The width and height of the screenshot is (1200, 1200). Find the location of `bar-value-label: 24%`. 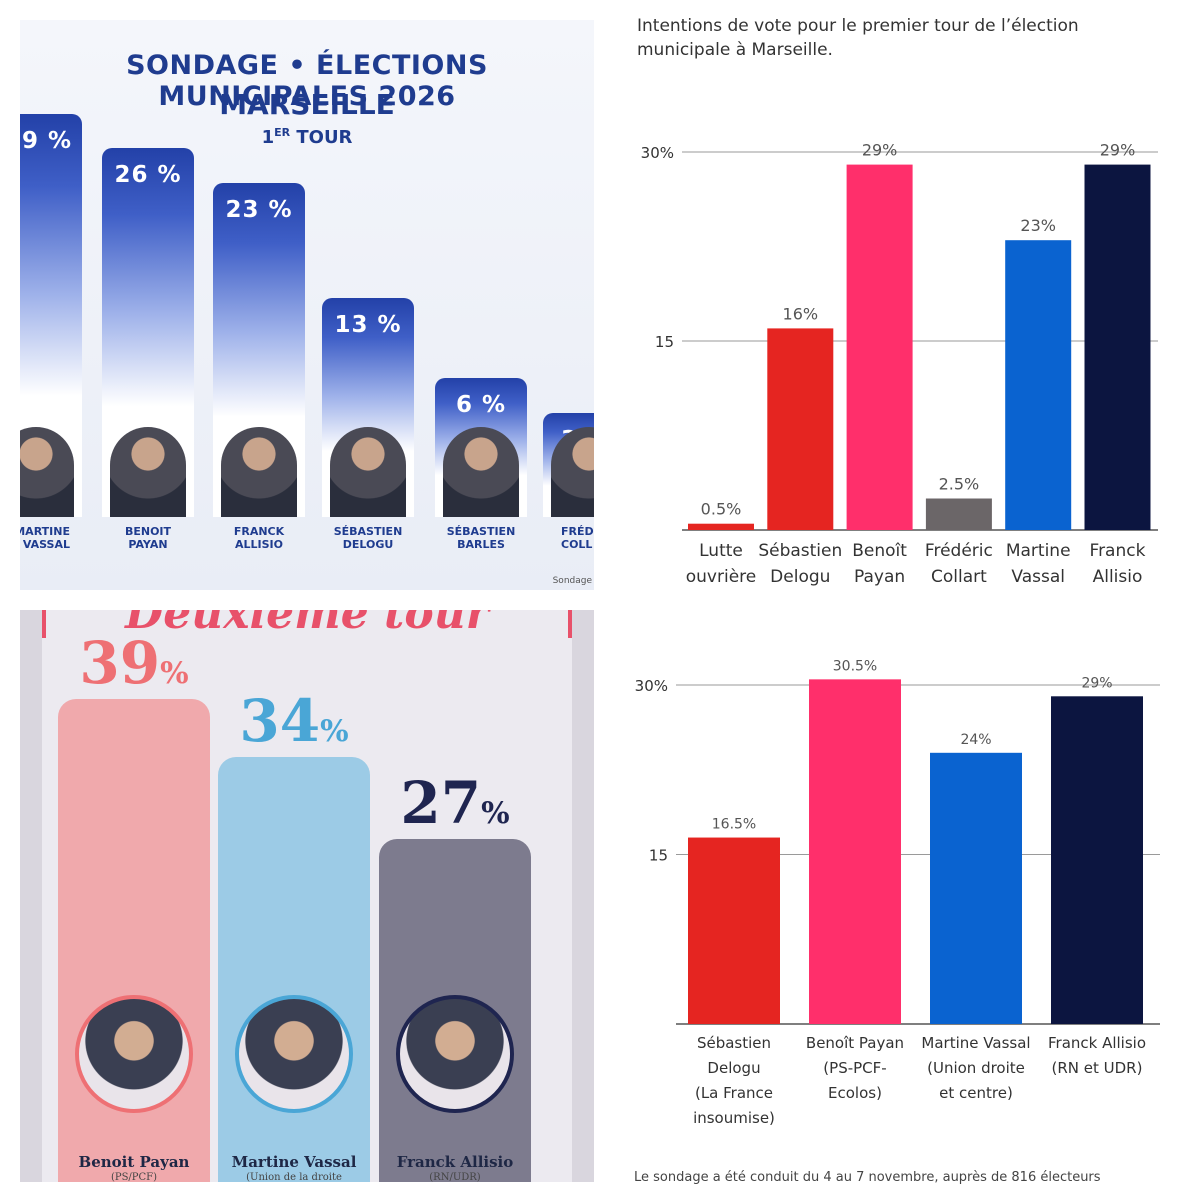

bar-value-label: 24% is located at coordinates (975, 740).